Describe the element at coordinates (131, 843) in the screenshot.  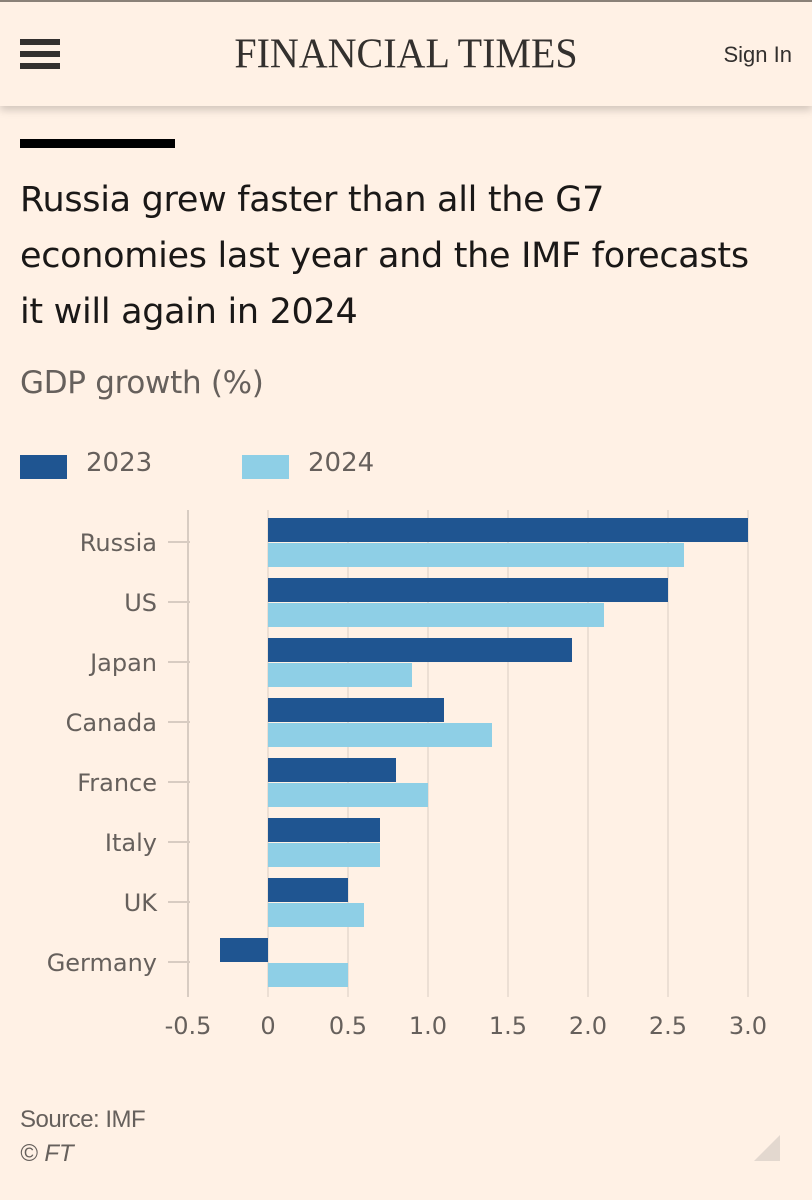
I see `category-label: Italy` at that location.